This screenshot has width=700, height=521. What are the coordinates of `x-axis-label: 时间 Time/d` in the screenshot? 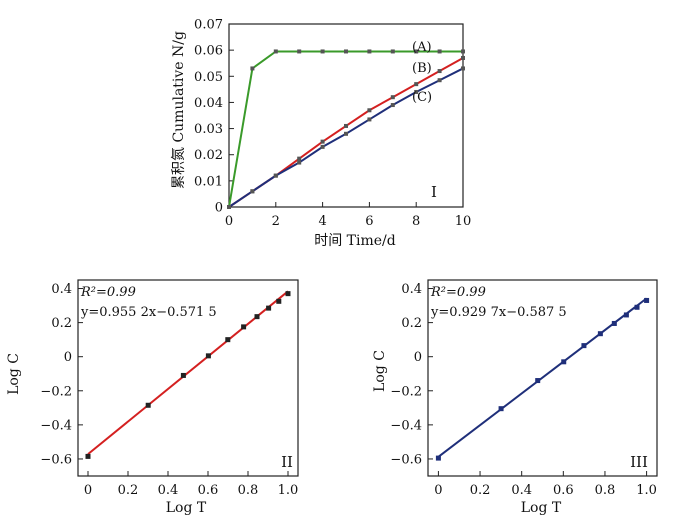 It's located at (355, 241).